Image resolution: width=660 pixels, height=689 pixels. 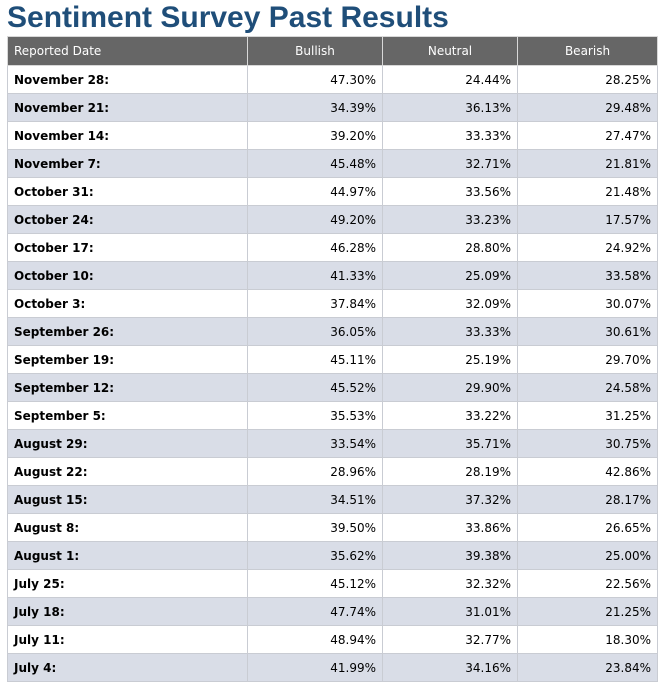 I want to click on bearish-cell: 29.48%, so click(x=587, y=107).